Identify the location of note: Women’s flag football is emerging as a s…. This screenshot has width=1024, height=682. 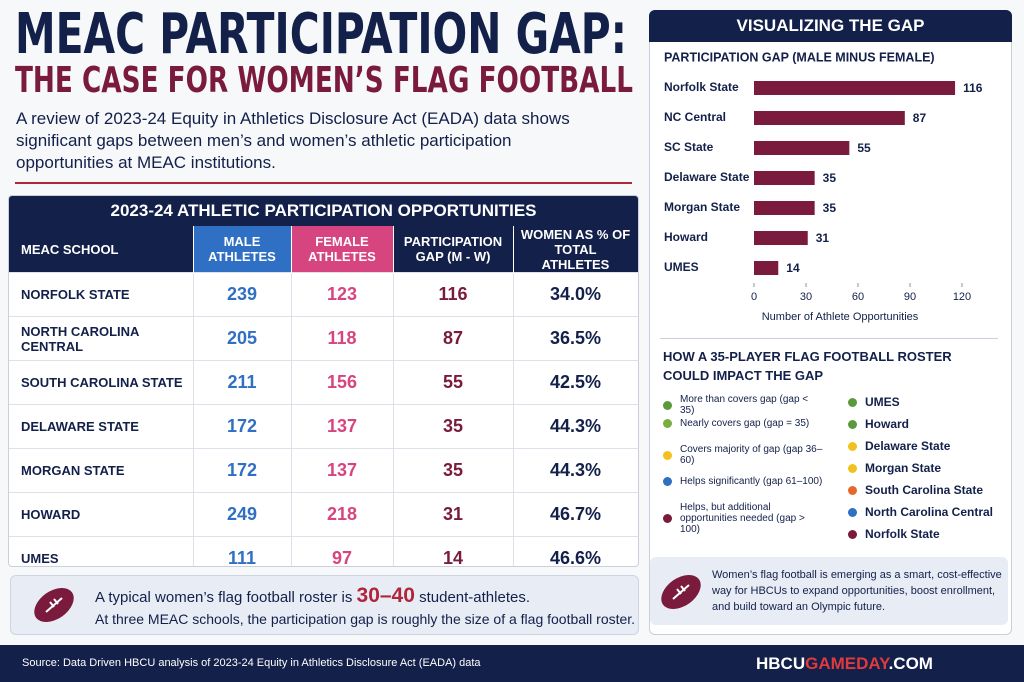
(857, 591).